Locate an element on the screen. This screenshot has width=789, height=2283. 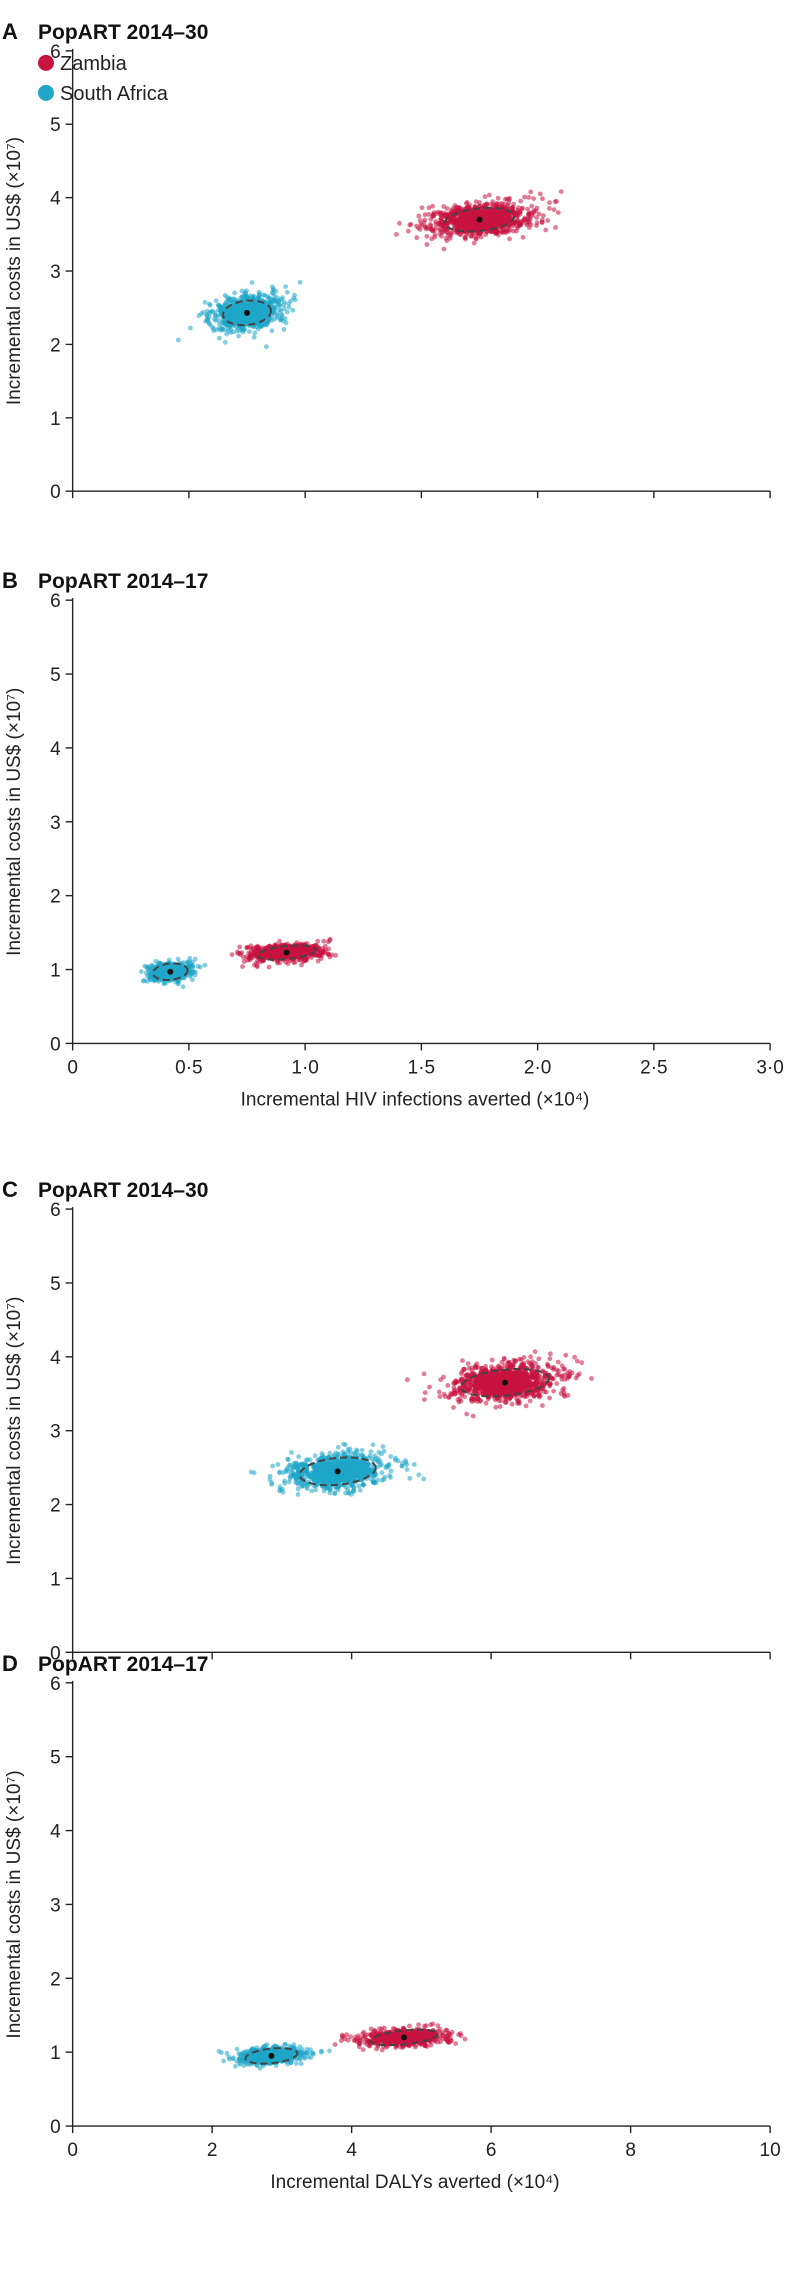
y-tick-label: 5 is located at coordinates (55, 125).